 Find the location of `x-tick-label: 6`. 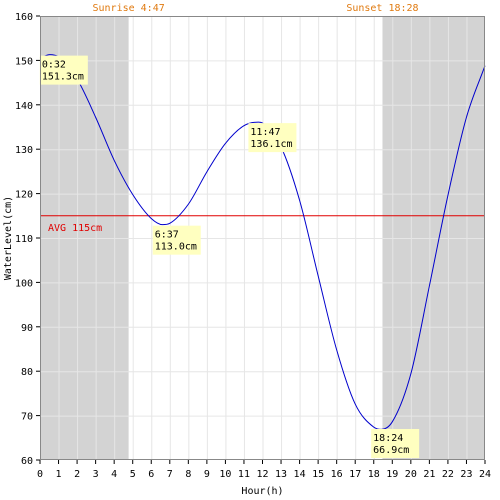

x-tick-label: 6 is located at coordinates (151, 474).